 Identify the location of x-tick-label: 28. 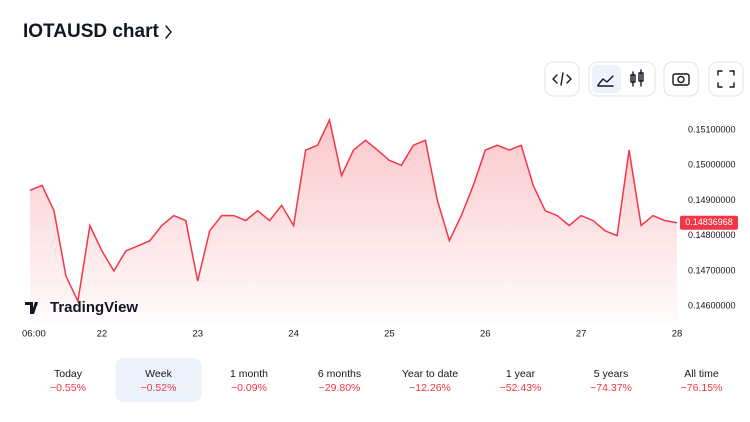
(677, 334).